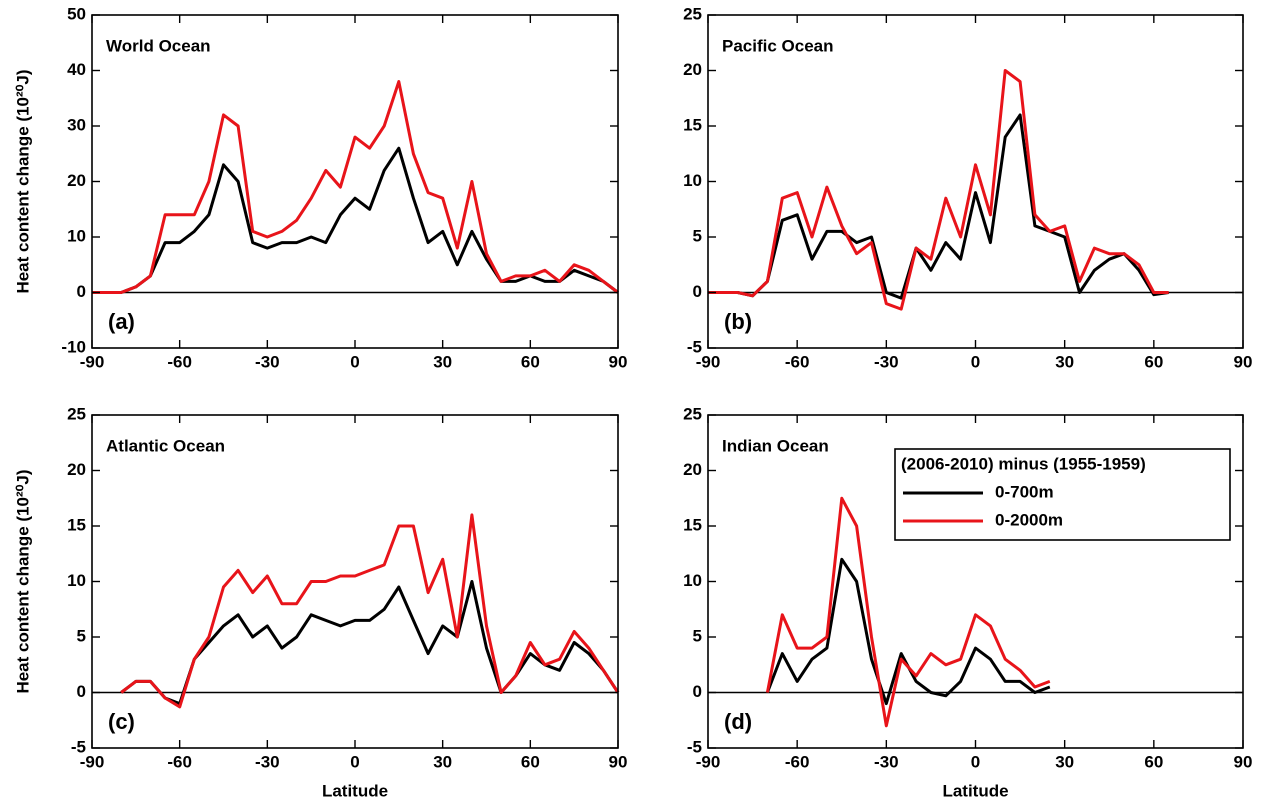  Describe the element at coordinates (76, 13) in the screenshot. I see `y-tick-label: 50` at that location.